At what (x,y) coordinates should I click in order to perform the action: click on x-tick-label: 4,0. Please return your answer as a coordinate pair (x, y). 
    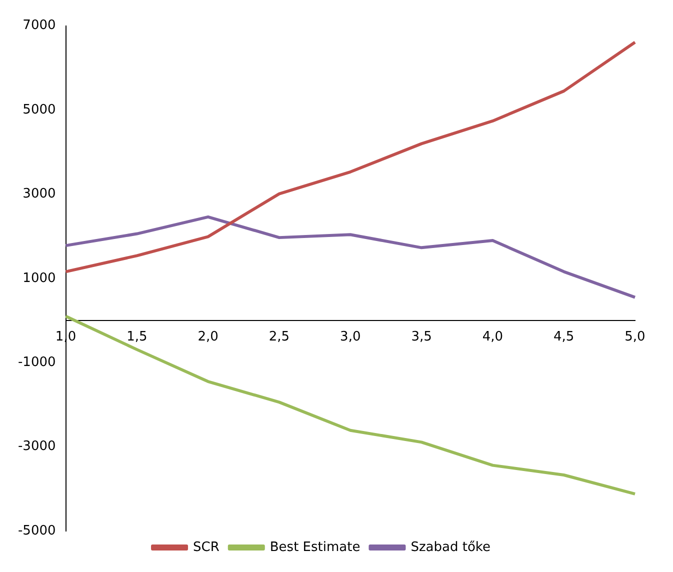
    Looking at the image, I should click on (493, 337).